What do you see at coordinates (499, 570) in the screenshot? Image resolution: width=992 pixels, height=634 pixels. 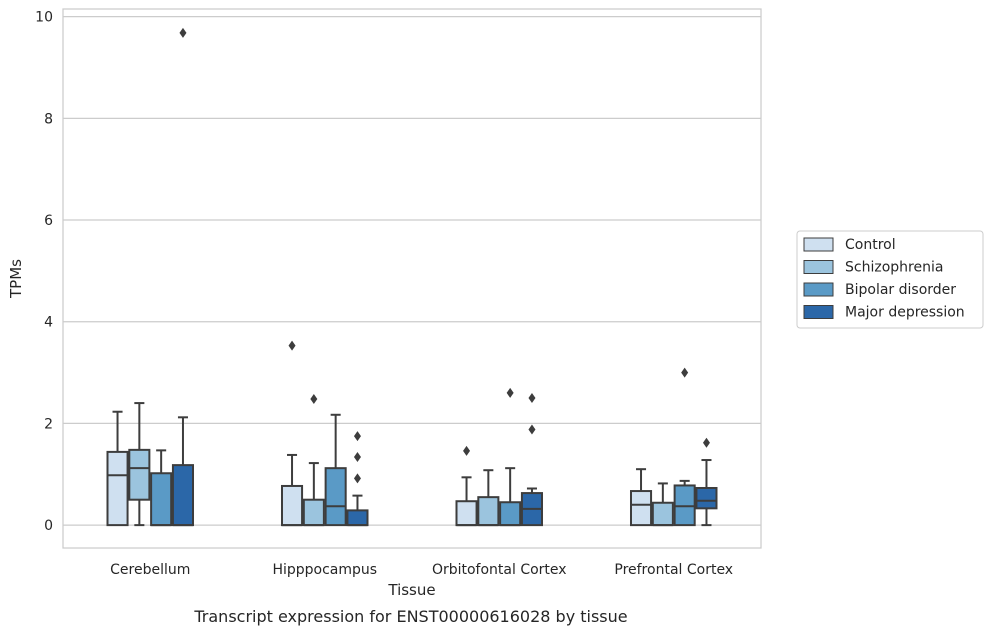 I see `x-tick-label: Orbitofontal Cortex` at bounding box center [499, 570].